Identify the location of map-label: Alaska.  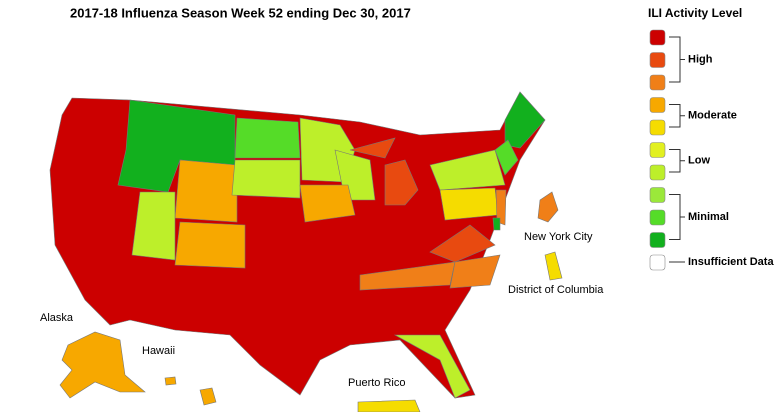
(57, 318).